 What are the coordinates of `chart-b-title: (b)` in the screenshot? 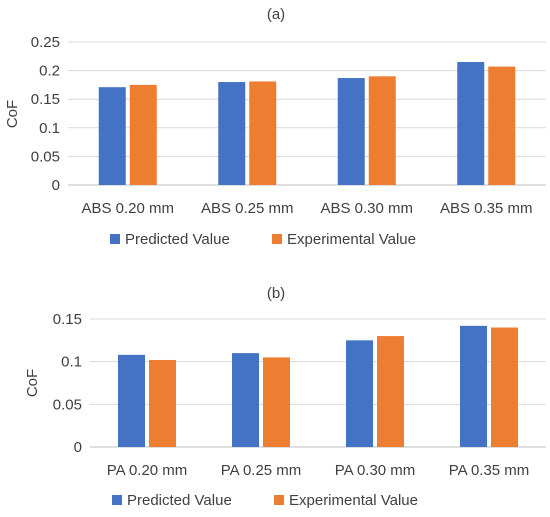 It's located at (276, 293).